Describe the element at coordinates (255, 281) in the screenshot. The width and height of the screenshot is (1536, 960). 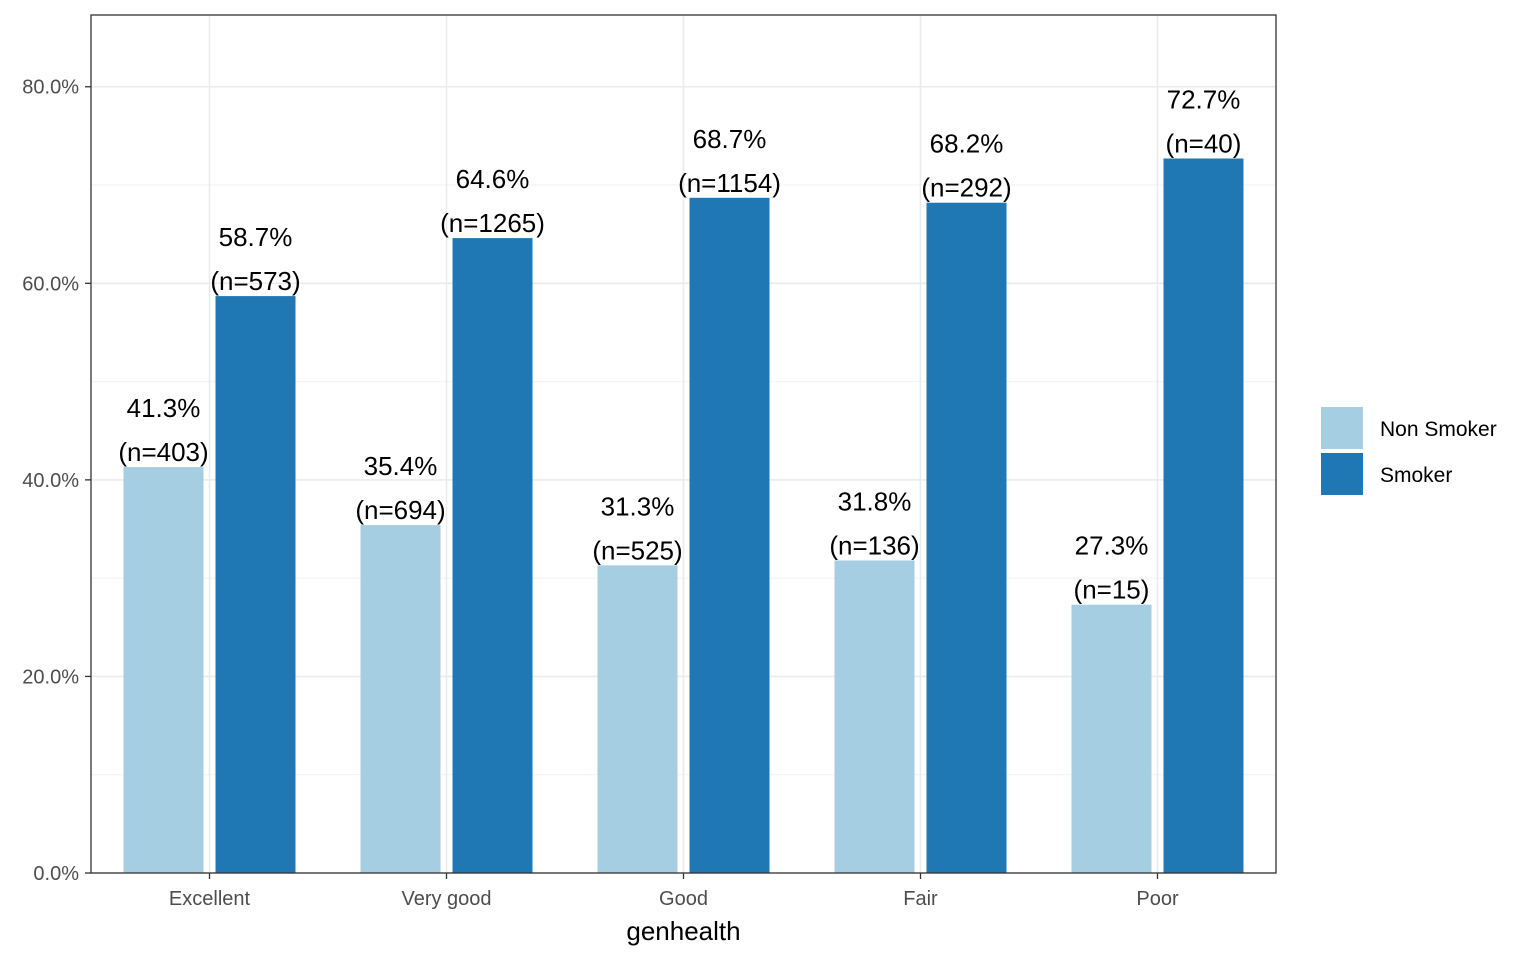
I see `bar-count-label: (n=573)` at that location.